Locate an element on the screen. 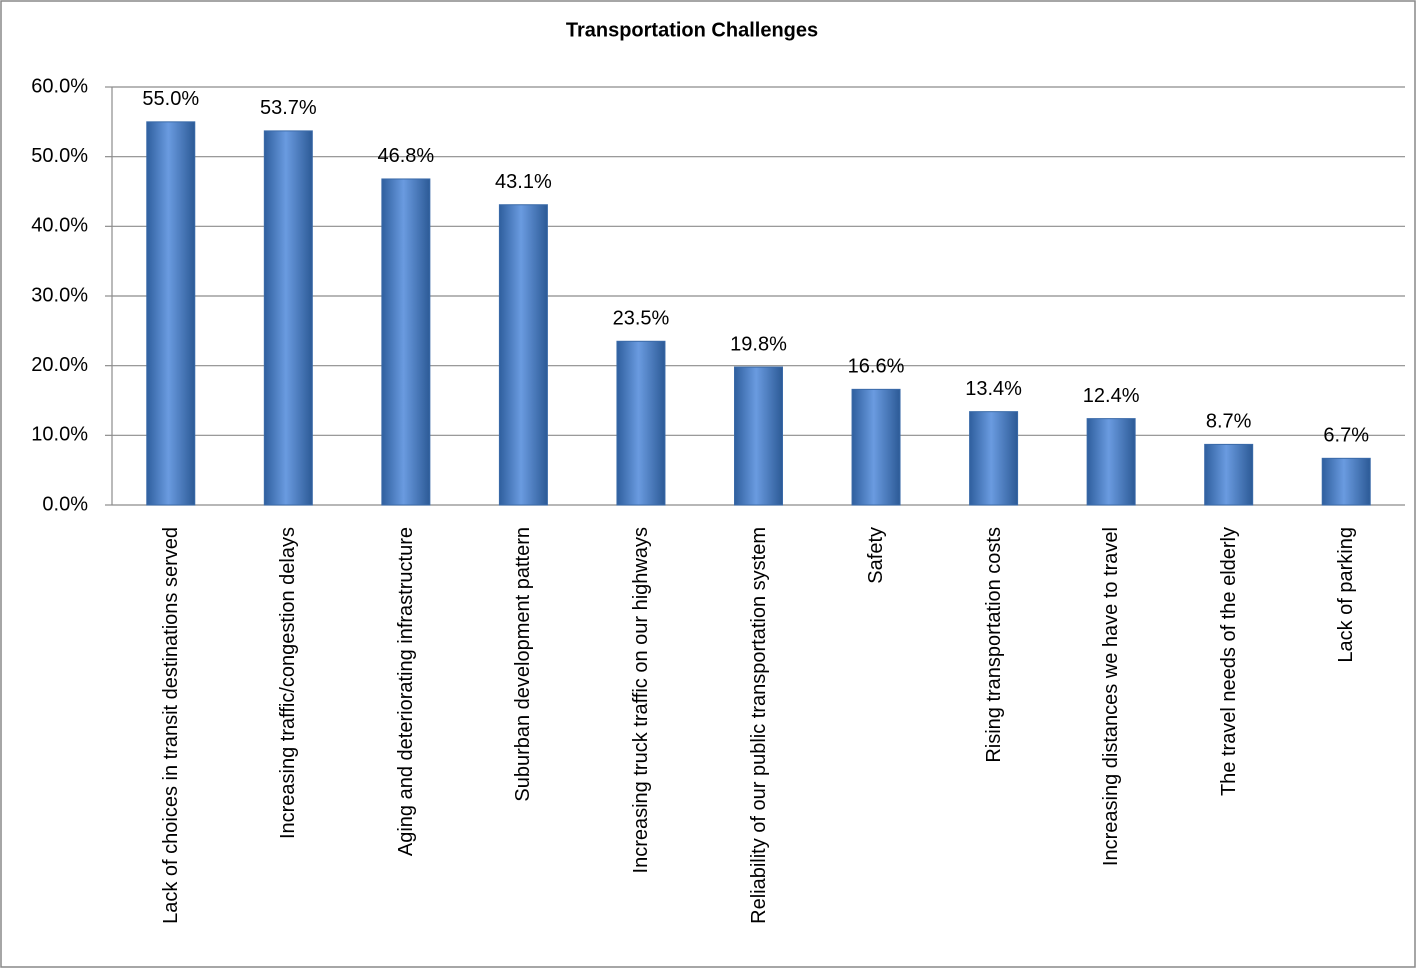  chart-title: Transportation Challenges is located at coordinates (692, 30).